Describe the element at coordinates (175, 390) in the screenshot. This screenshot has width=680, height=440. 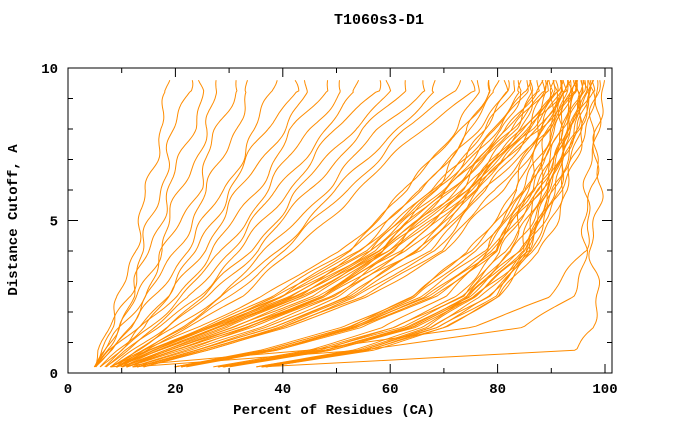
I see `x-tick-label: 20` at that location.